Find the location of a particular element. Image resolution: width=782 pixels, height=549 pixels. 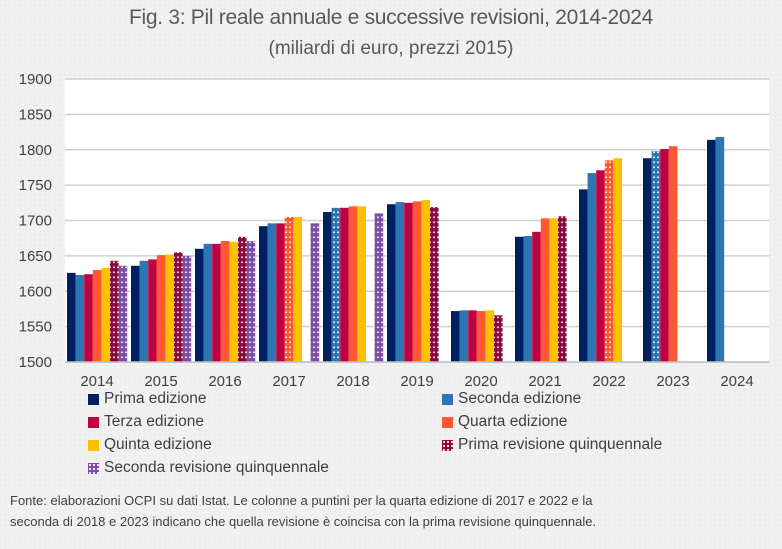

y-tick-label: 1700 is located at coordinates (35, 221).